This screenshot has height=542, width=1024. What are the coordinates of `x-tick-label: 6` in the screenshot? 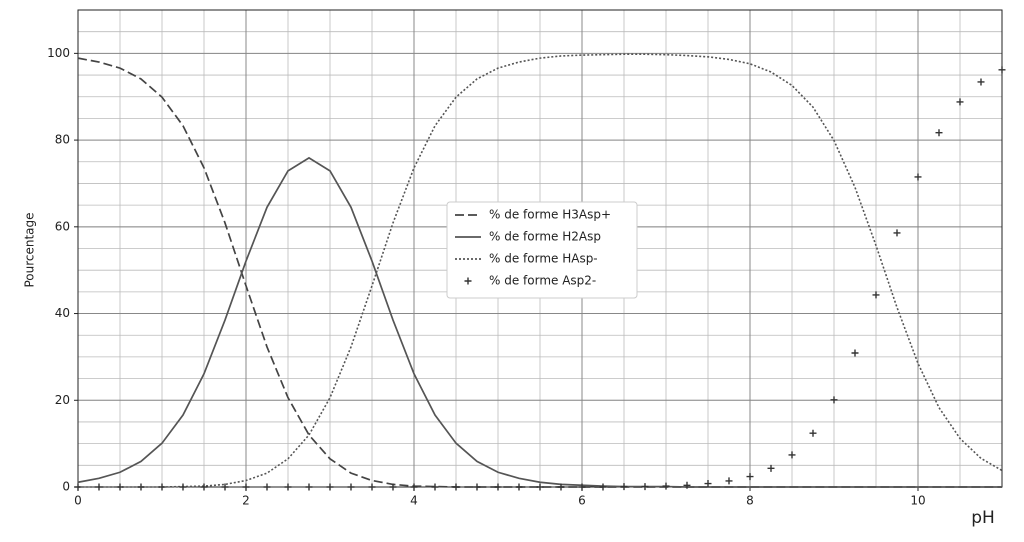 It's located at (582, 501).